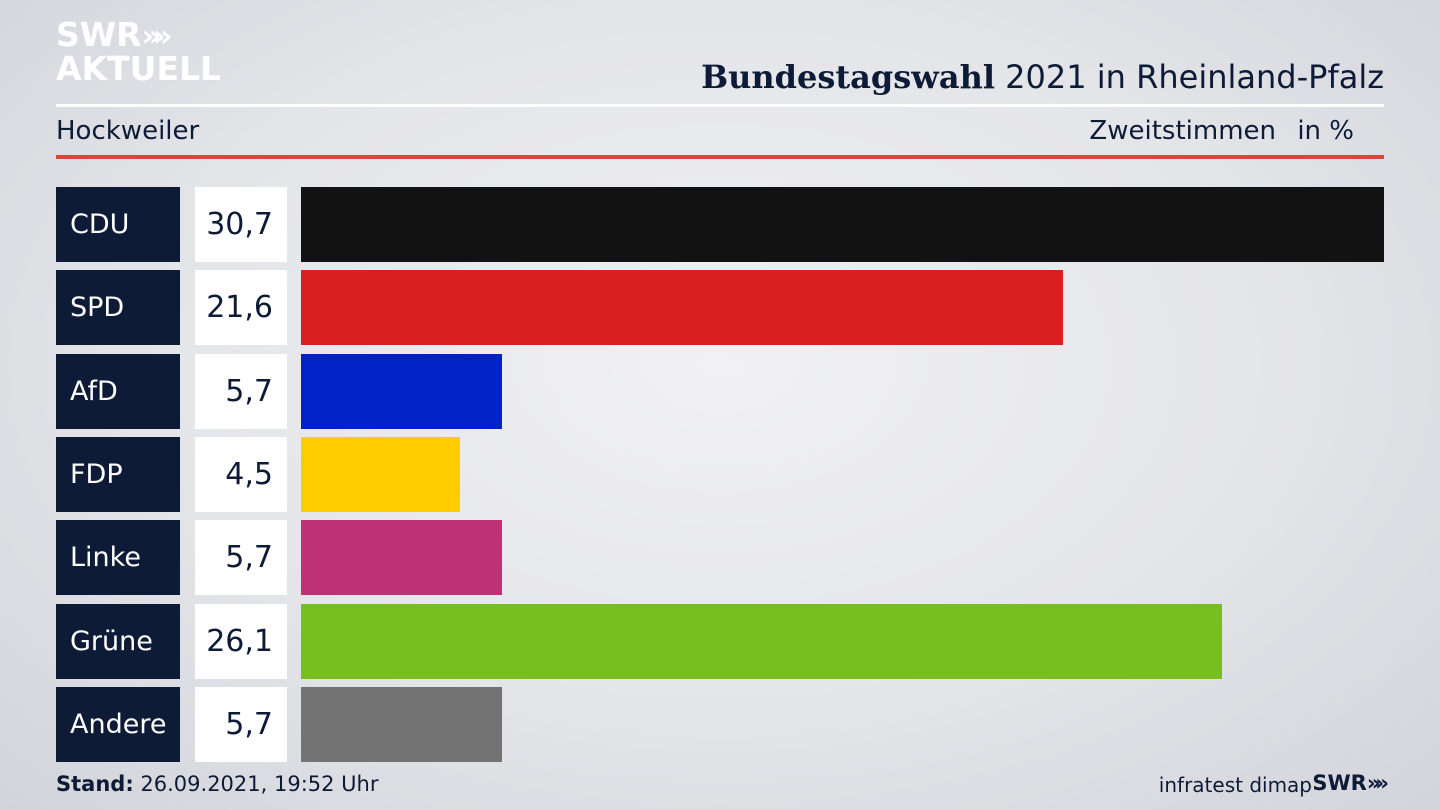  Describe the element at coordinates (118, 641) in the screenshot. I see `party-label: Grüne` at that location.